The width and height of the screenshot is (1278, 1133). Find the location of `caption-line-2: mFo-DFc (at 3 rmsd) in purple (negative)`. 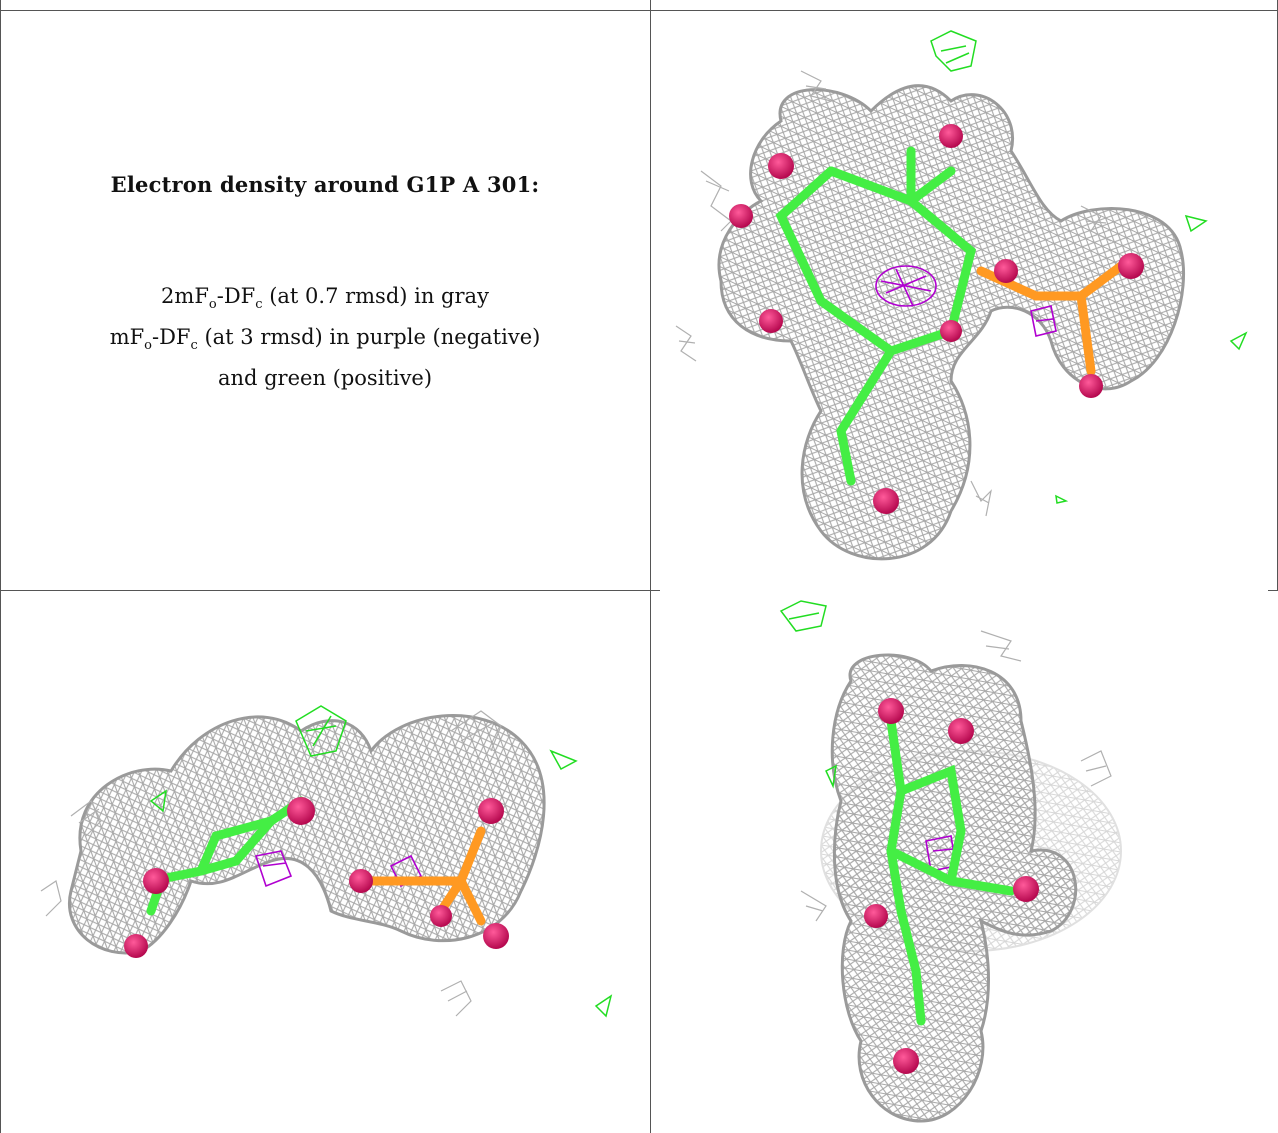

caption-line-2: mFo-DFc (at 3 rmsd) in purple (negative) is located at coordinates (325, 339).